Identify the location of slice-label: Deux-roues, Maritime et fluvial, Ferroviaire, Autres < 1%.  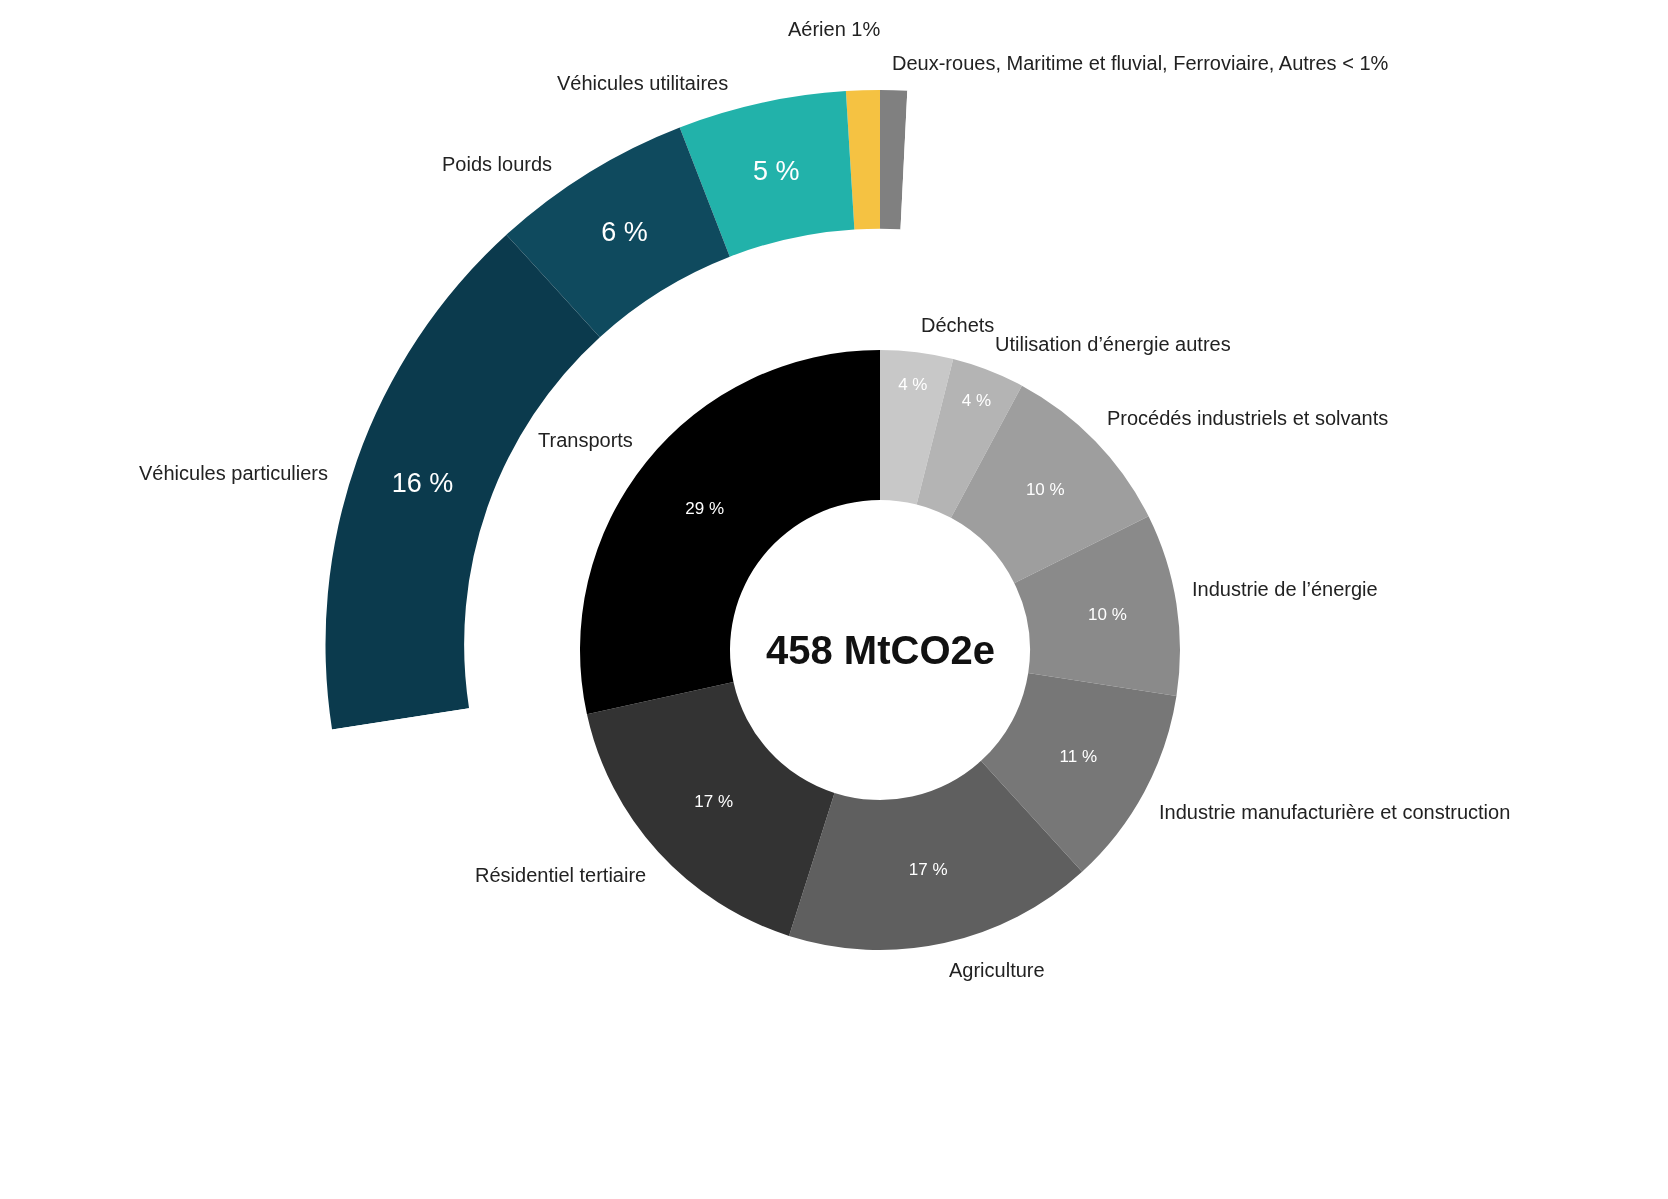
(1140, 63).